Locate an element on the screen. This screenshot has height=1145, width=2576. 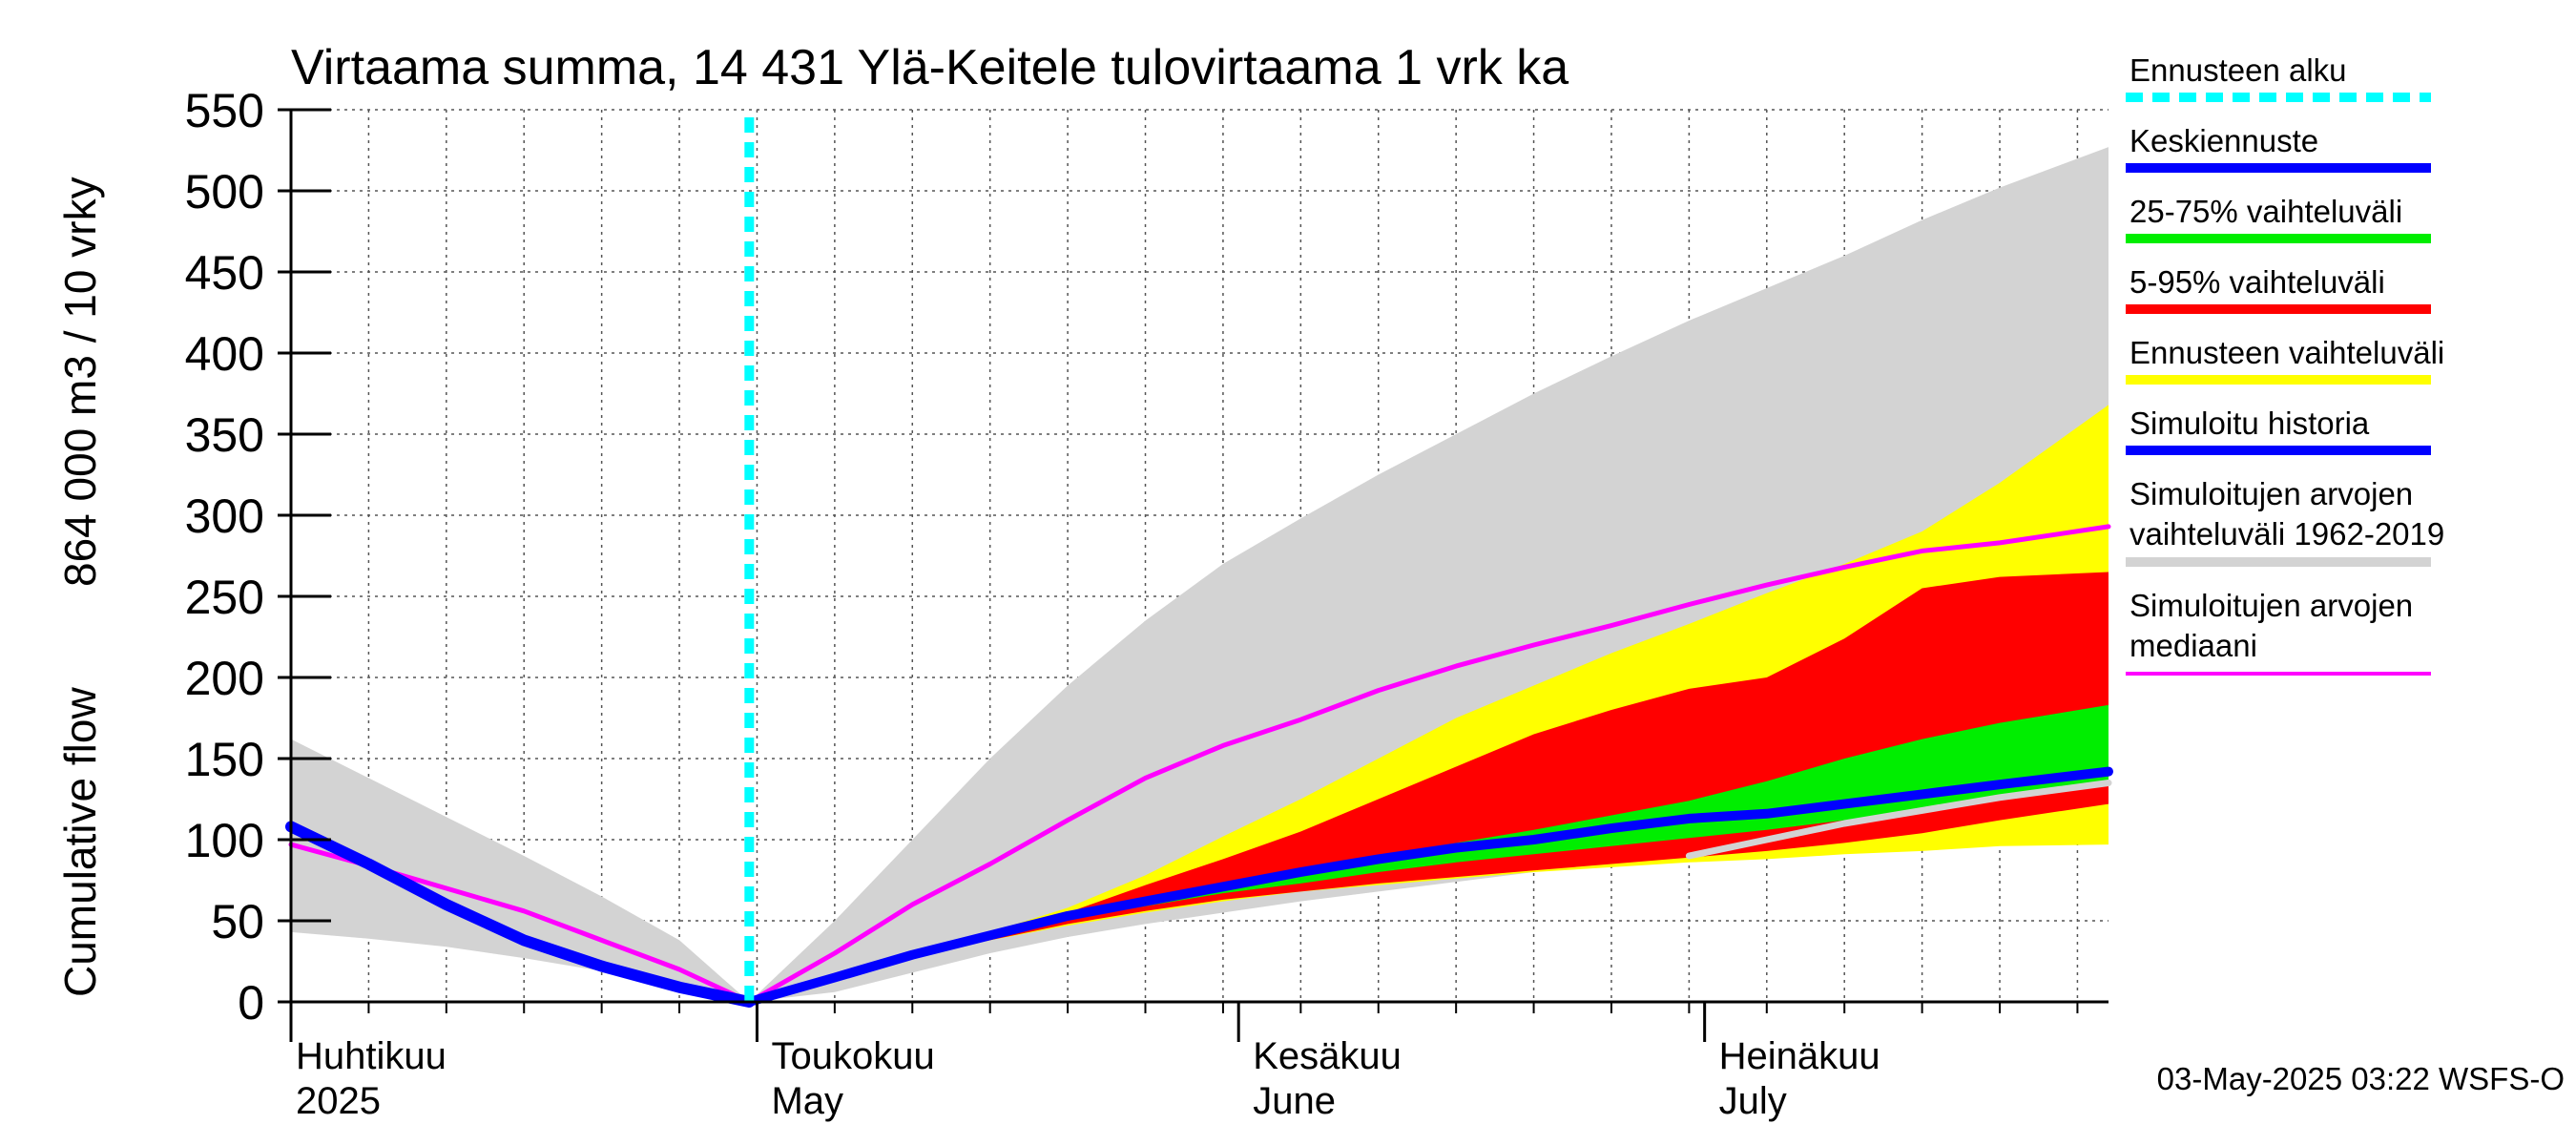
x-year-label: July is located at coordinates (1753, 1101).